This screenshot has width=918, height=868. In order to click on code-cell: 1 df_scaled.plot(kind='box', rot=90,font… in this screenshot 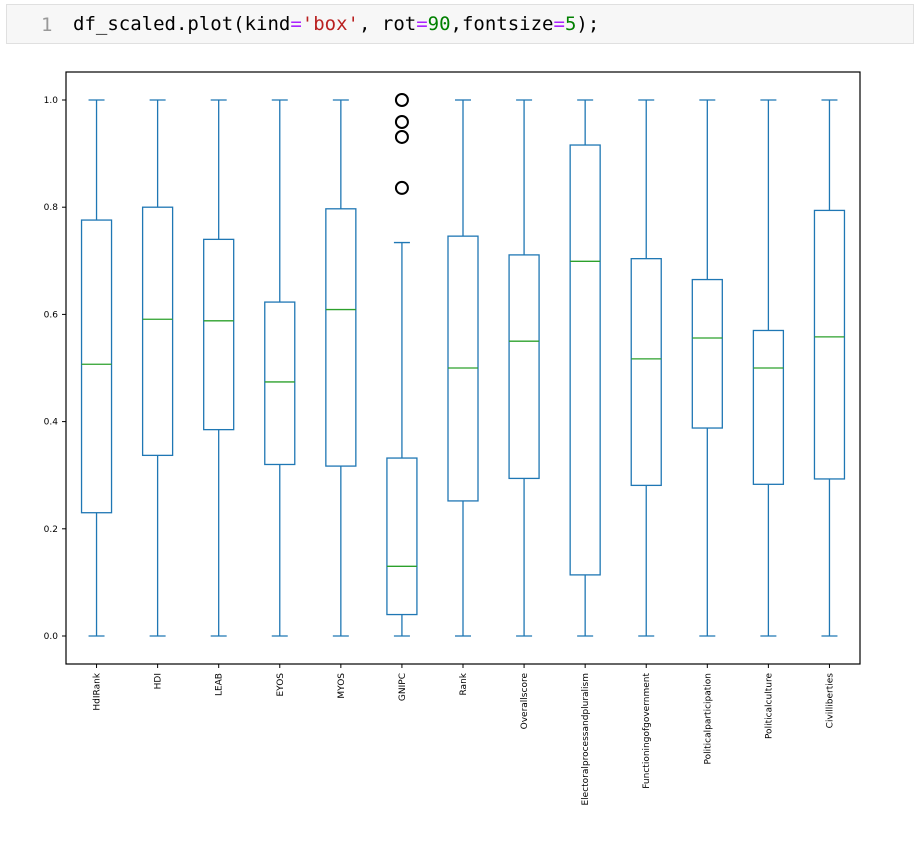, I will do `click(460, 24)`.